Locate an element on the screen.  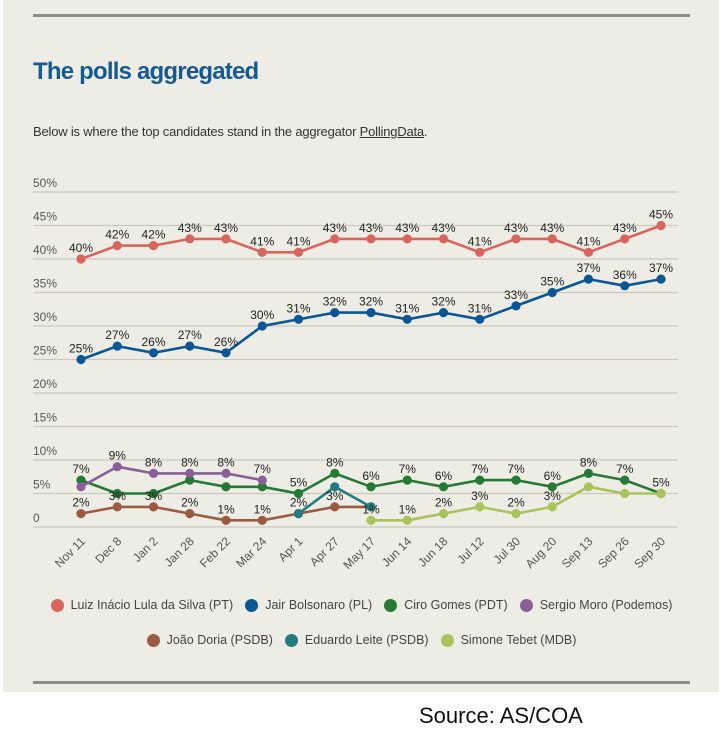
data-label-sergio-moro: 9% is located at coordinates (118, 456).